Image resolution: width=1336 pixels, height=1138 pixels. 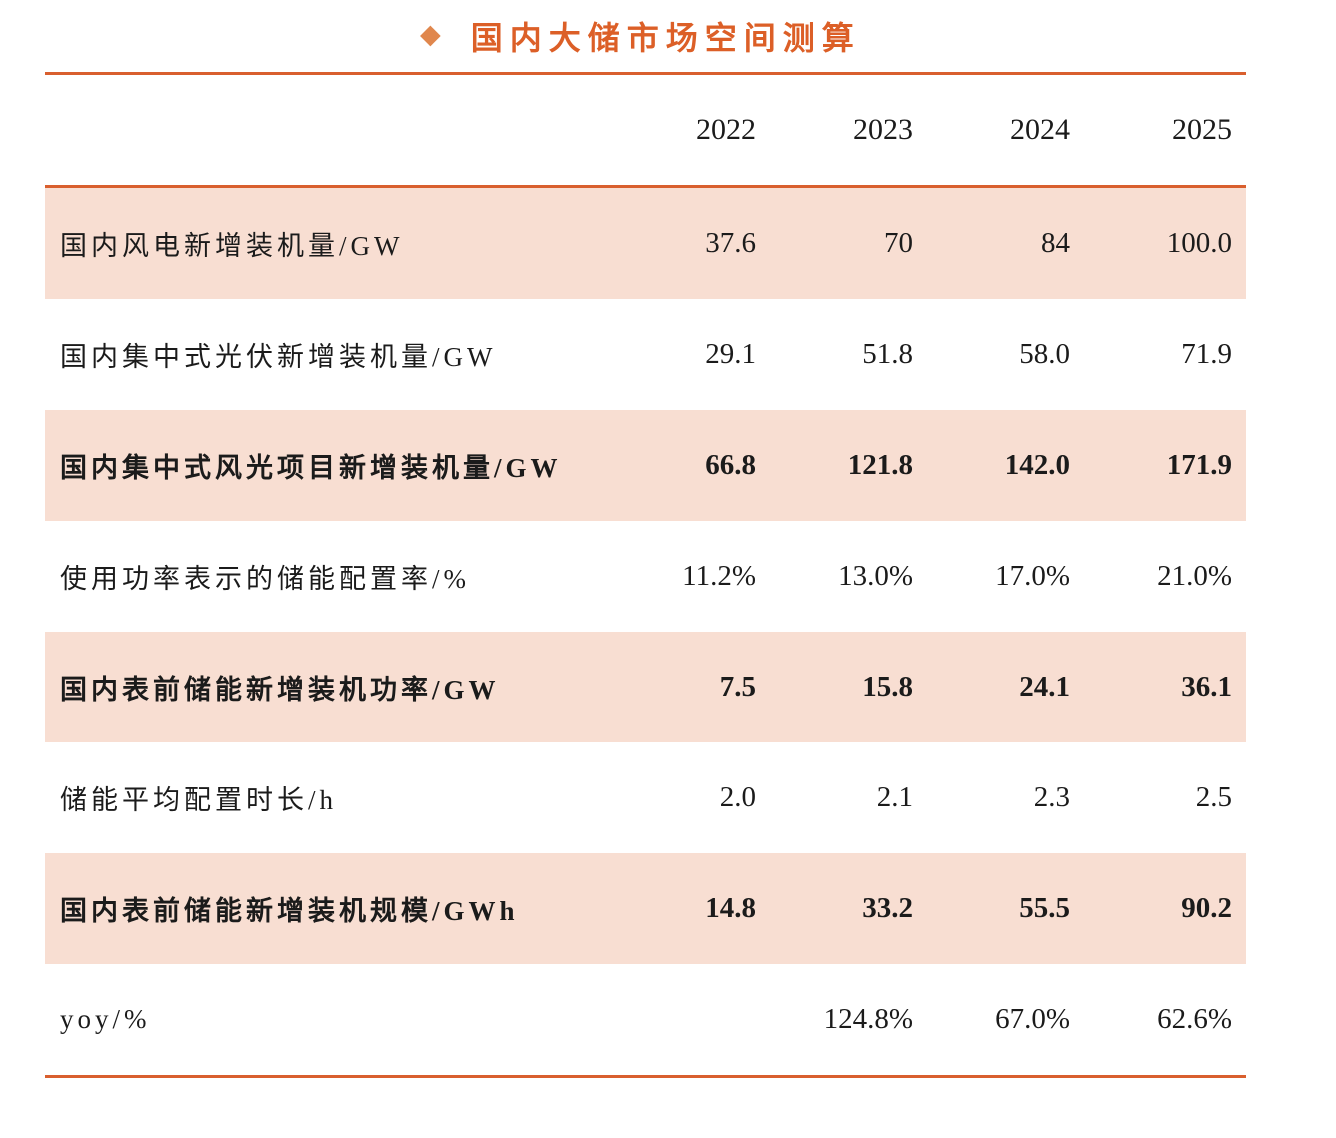 What do you see at coordinates (875, 575) in the screenshot?
I see `value-cell: 13.0%` at bounding box center [875, 575].